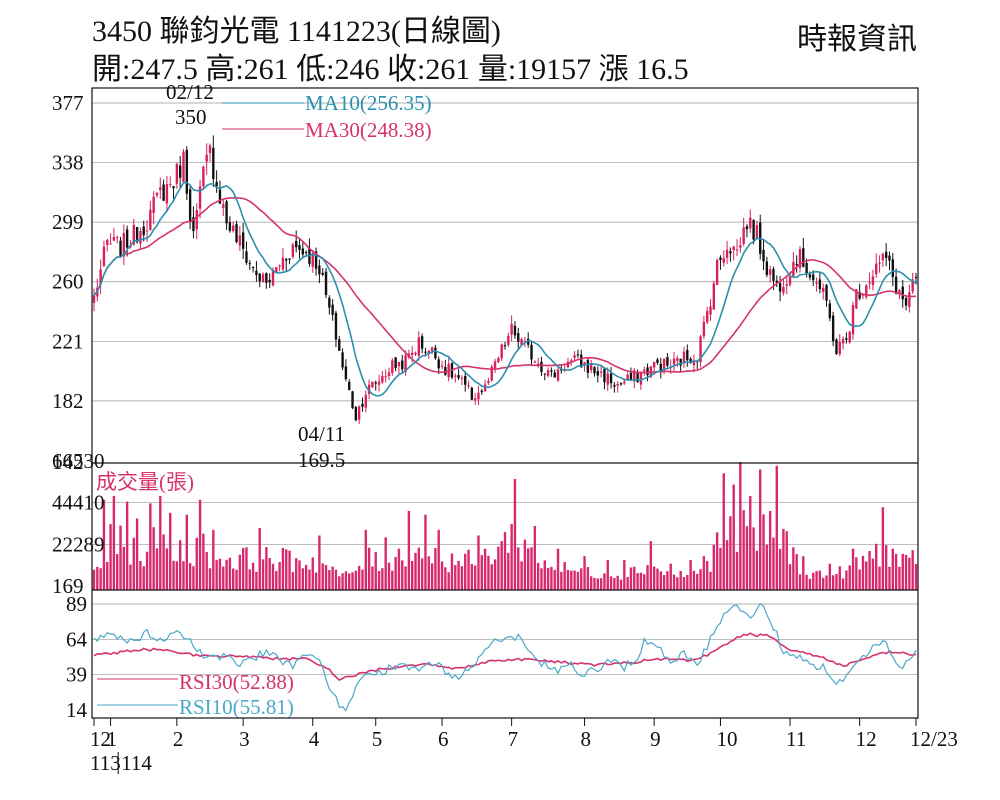 This screenshot has height=800, width=1000. I want to click on x-tick-label: 4, so click(314, 739).